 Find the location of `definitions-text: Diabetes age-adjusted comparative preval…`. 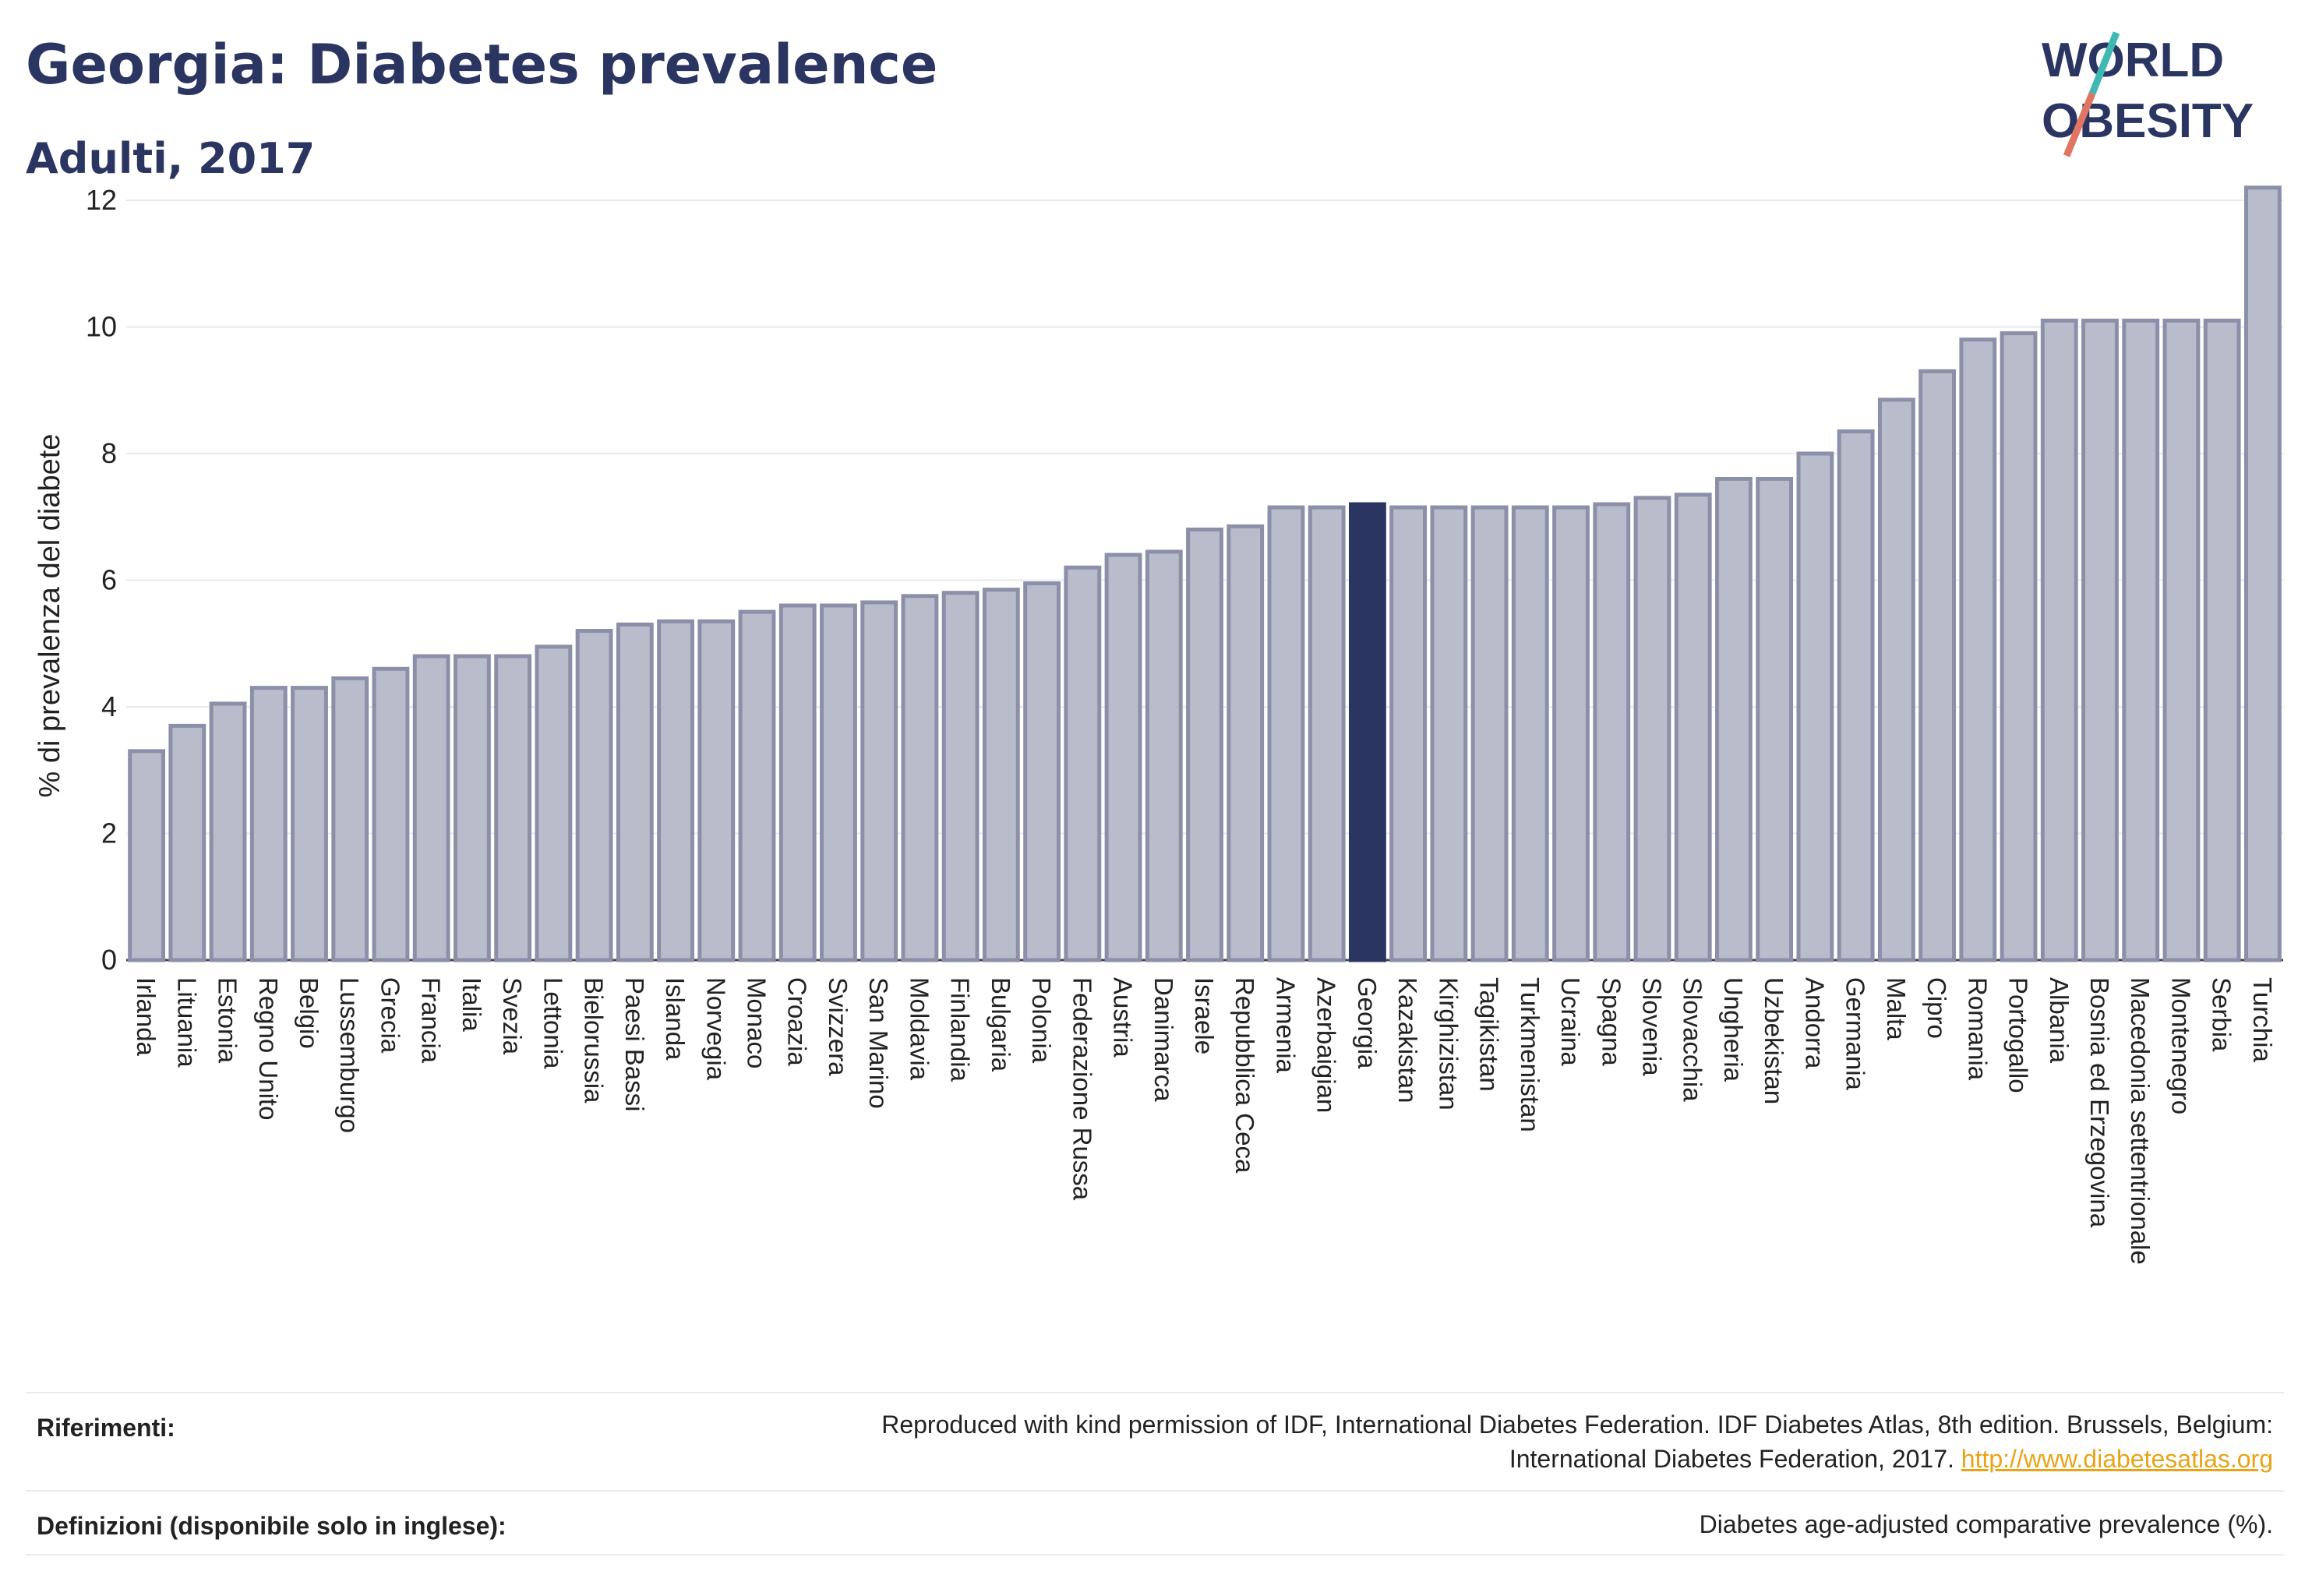

definitions-text: Diabetes age-adjusted comparative preval… is located at coordinates (1986, 1524).